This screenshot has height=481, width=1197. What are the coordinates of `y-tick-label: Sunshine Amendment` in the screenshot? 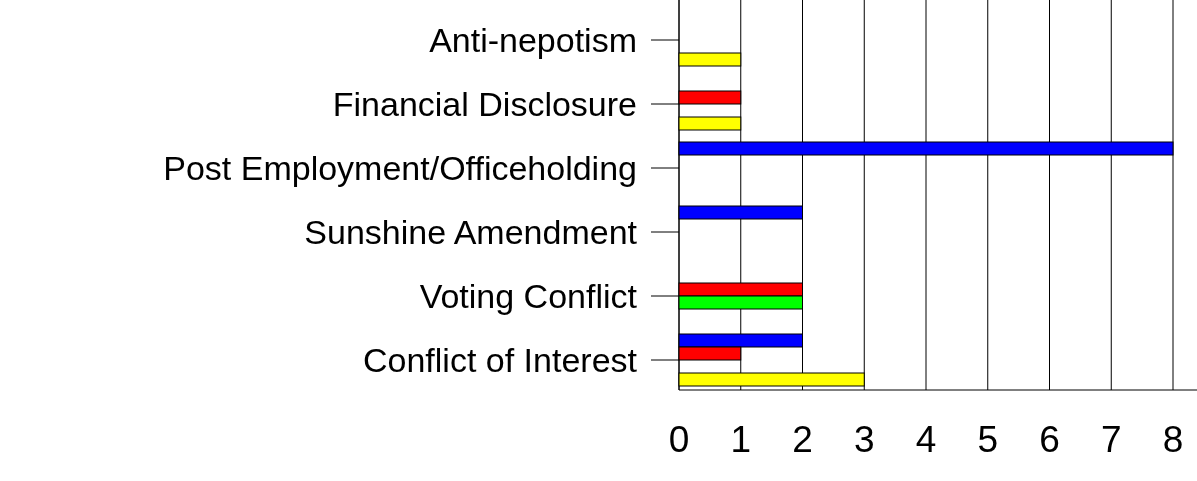 It's located at (471, 231).